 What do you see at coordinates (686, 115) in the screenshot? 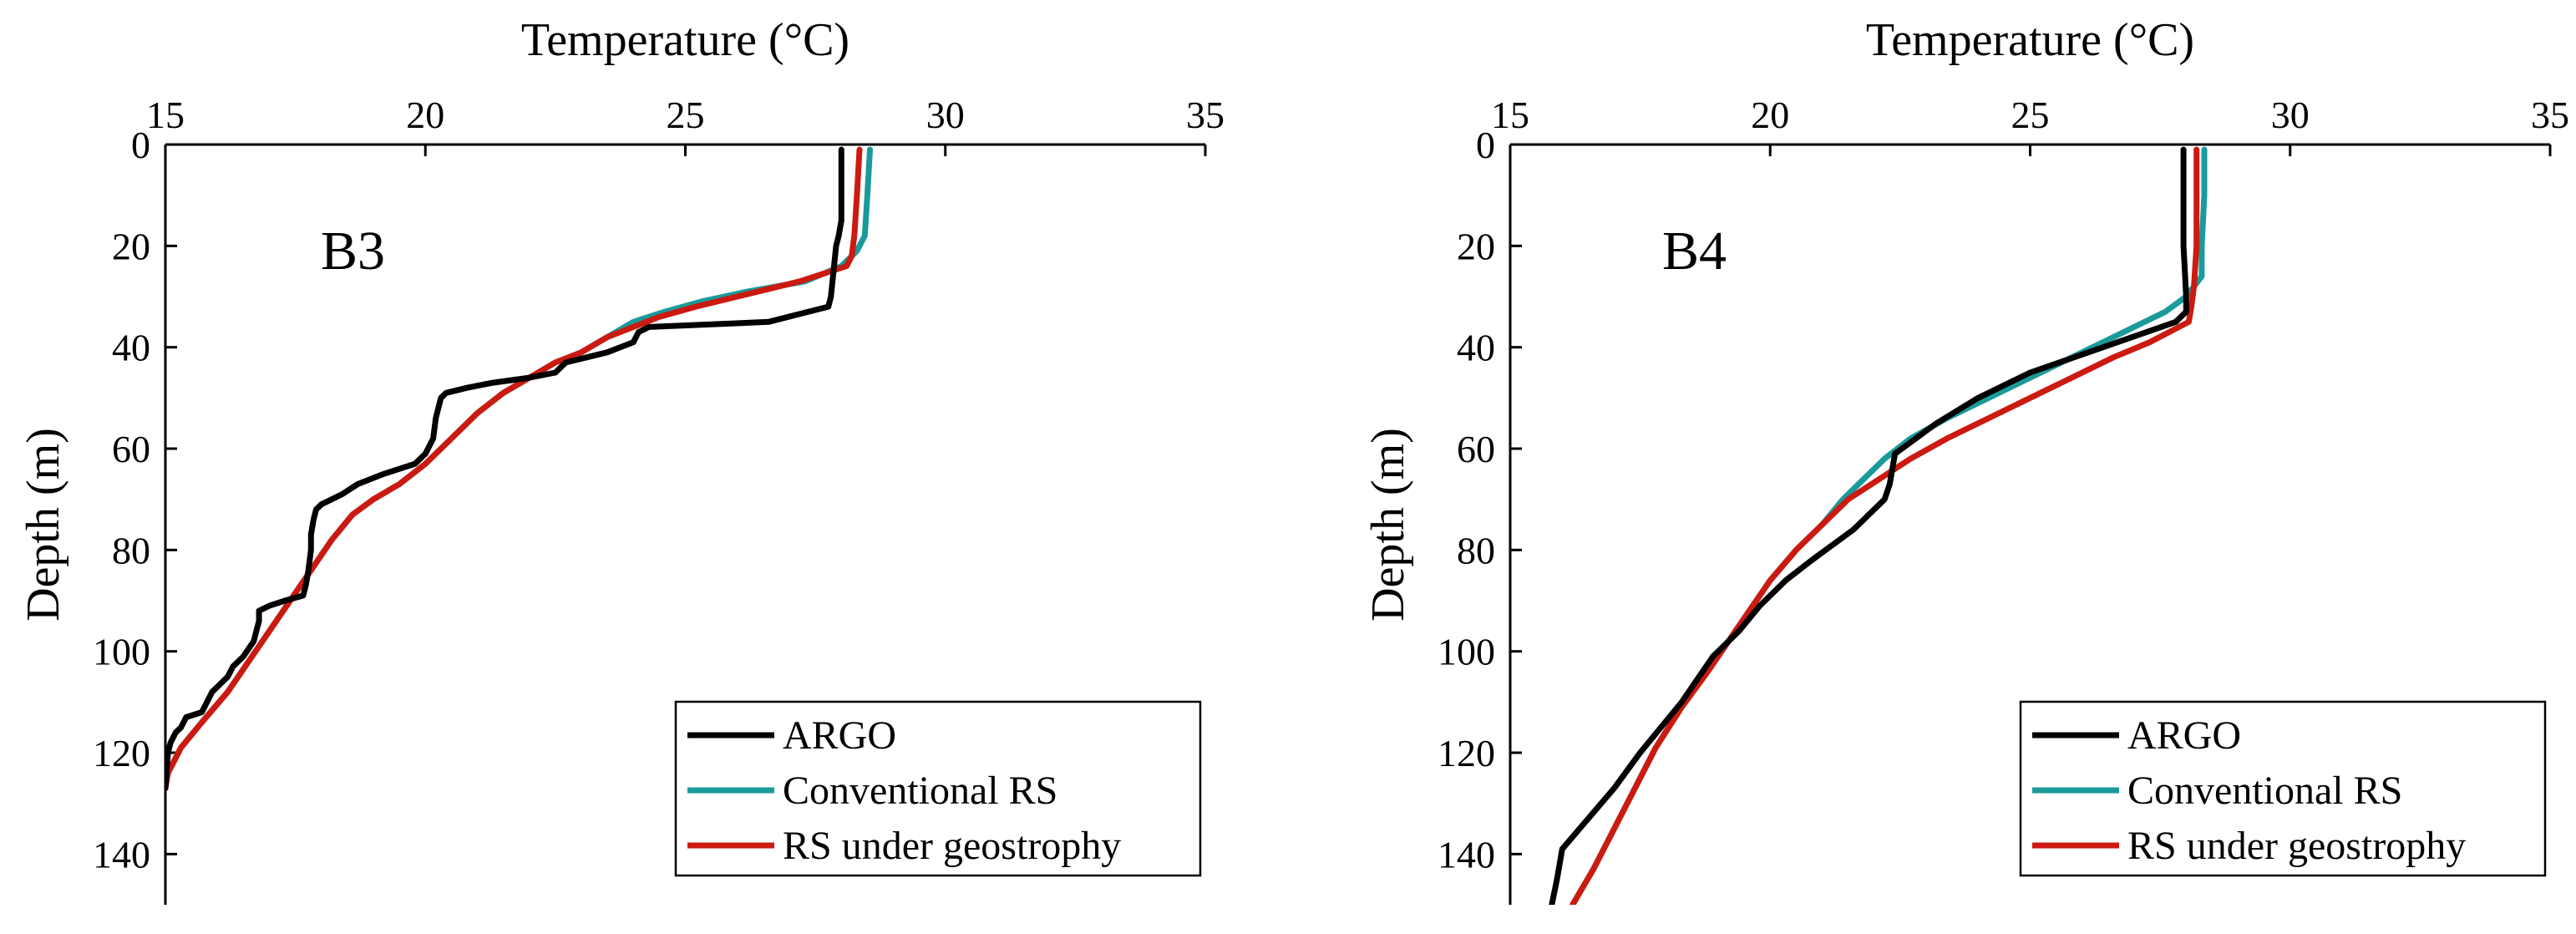
I see `b3-x-tick-label: 25` at bounding box center [686, 115].